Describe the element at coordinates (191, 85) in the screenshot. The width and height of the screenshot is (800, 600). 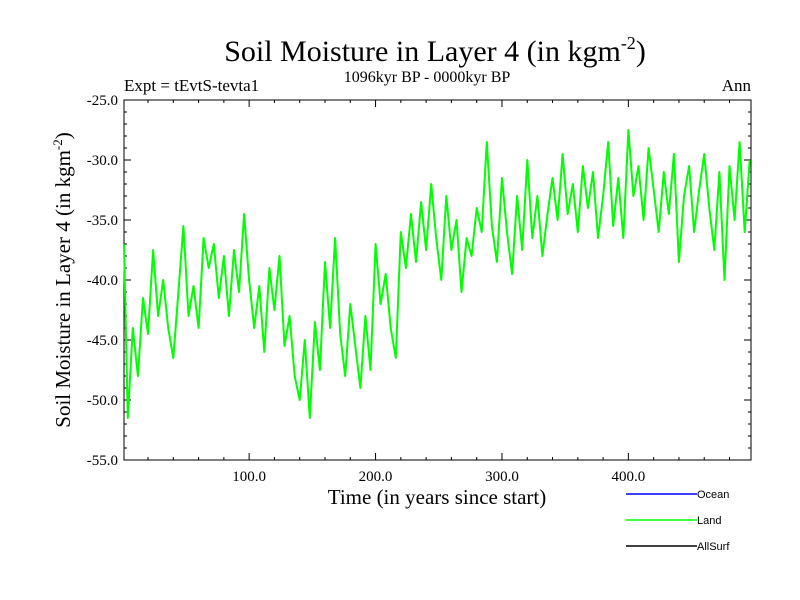
I see `experiment-label: Expt = tEvtS-tevta1` at that location.